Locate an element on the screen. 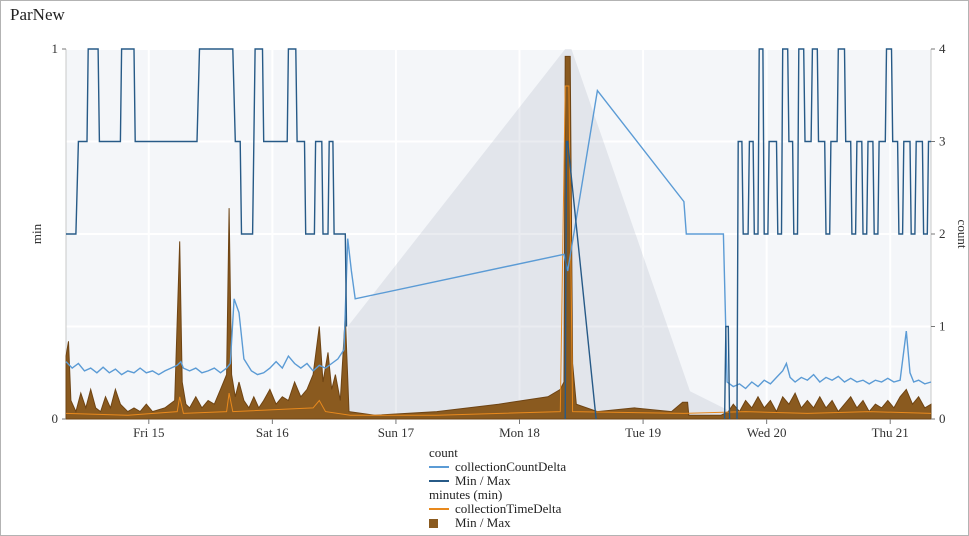 The height and width of the screenshot is (536, 969). left-tick-label: 1 is located at coordinates (55, 48).